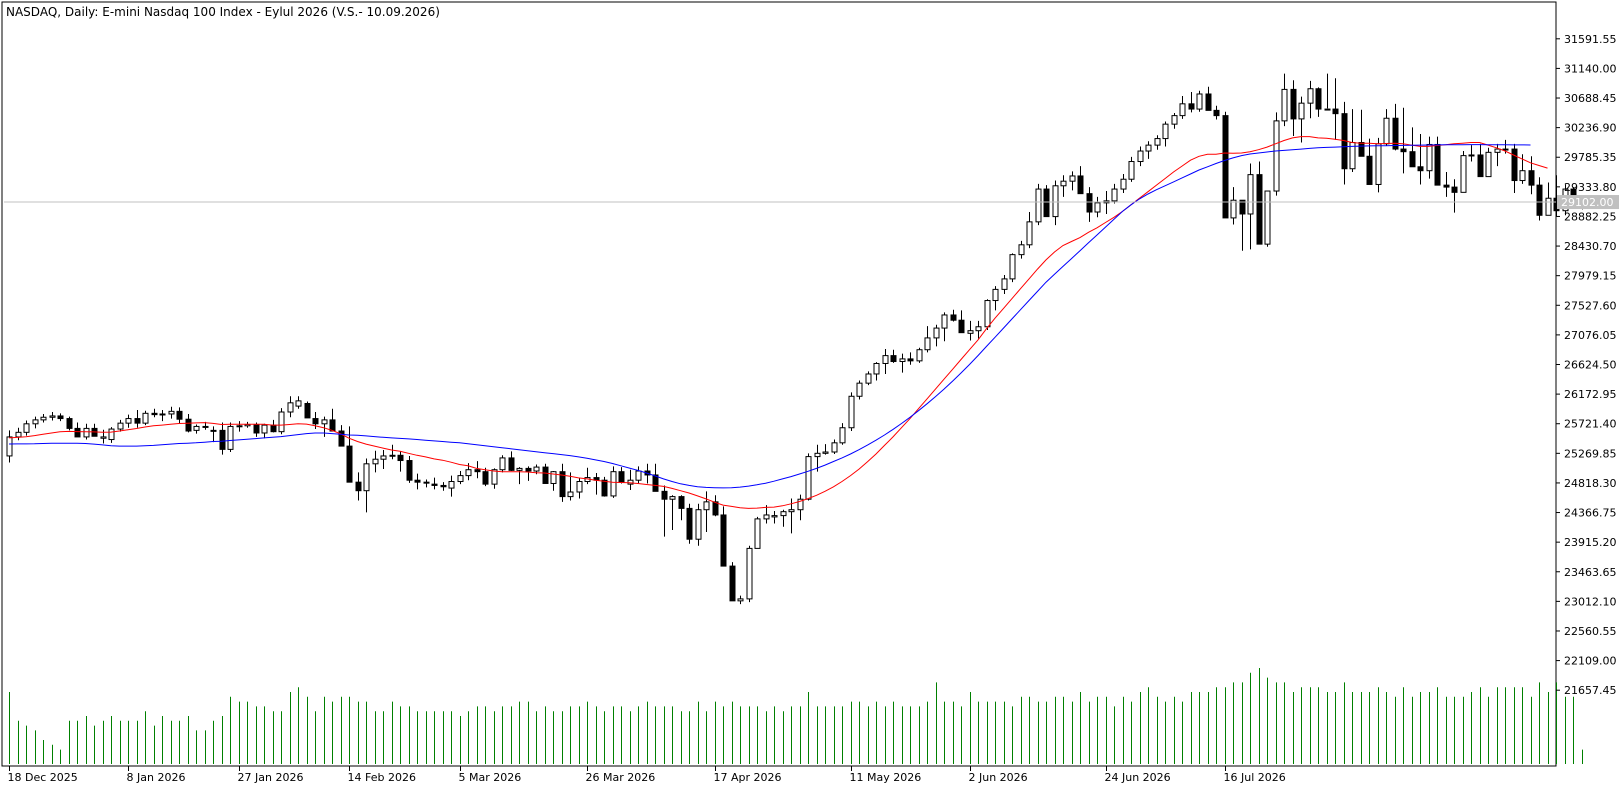 The image size is (1620, 788). I want to click on time-tick-label: 18 Dec 2025, so click(43, 777).